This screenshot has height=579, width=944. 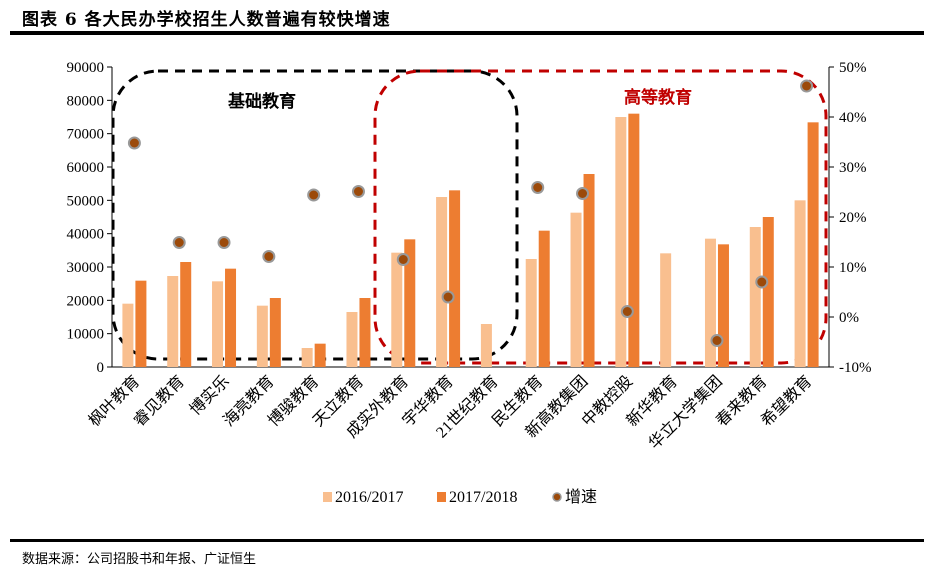 I want to click on legend-label: 2017/2018, so click(x=483, y=497).